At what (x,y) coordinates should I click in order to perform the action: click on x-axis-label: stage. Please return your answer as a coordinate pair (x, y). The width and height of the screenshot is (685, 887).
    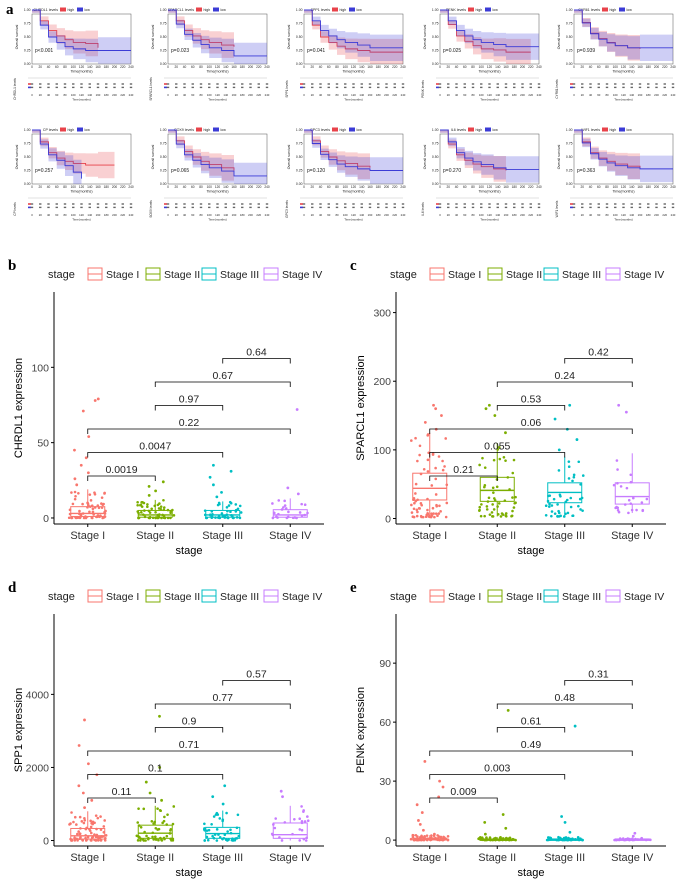
    Looking at the image, I should click on (531, 873).